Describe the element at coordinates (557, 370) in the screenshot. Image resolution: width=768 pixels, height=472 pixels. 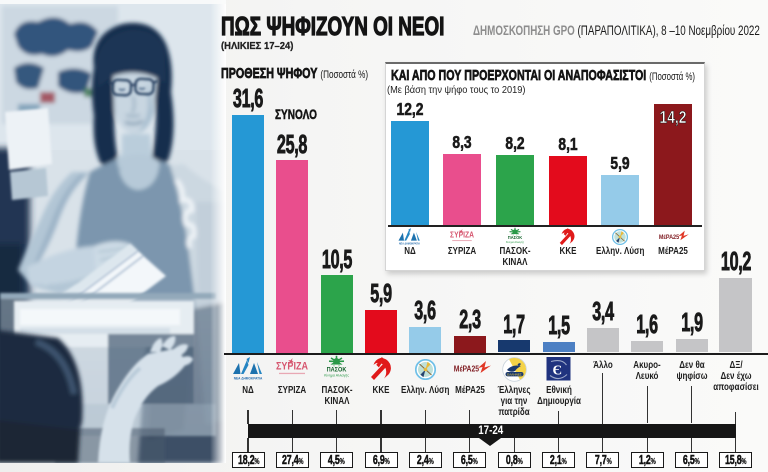
I see `svg-text: Є` at that location.